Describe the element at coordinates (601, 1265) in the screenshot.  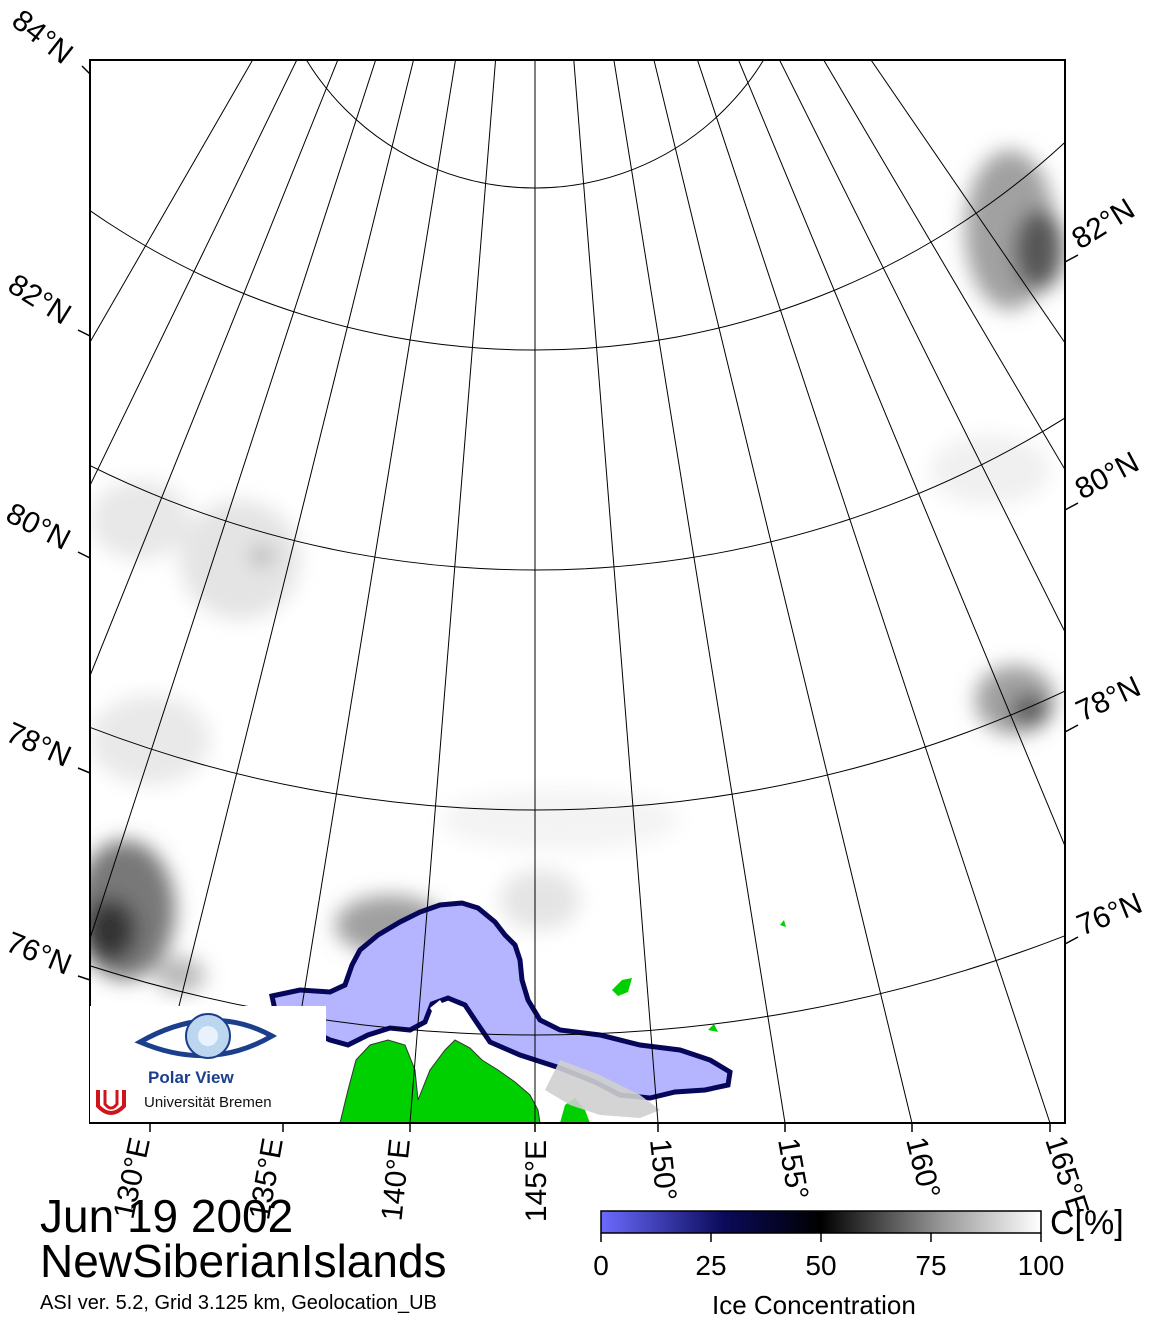
I see `colorbar-tick-label: 0` at that location.